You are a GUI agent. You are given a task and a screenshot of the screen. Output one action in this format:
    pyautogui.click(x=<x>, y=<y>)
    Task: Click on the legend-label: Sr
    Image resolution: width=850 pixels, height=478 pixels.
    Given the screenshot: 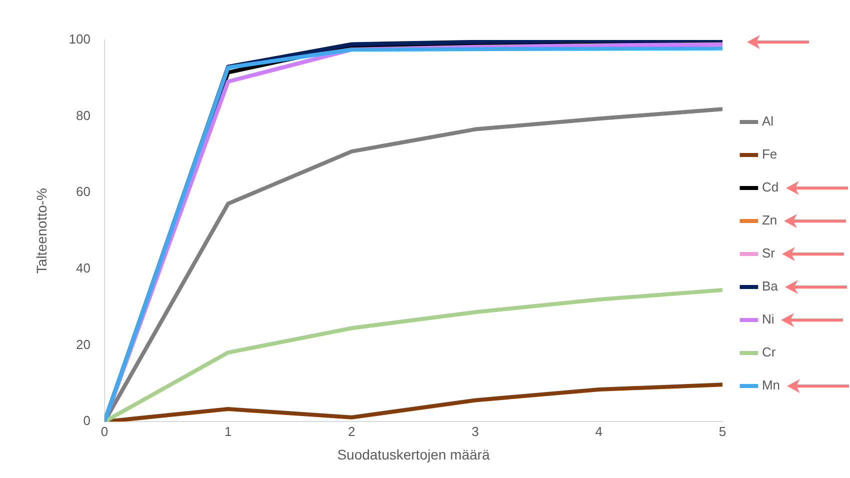 What is the action you would take?
    pyautogui.click(x=769, y=253)
    